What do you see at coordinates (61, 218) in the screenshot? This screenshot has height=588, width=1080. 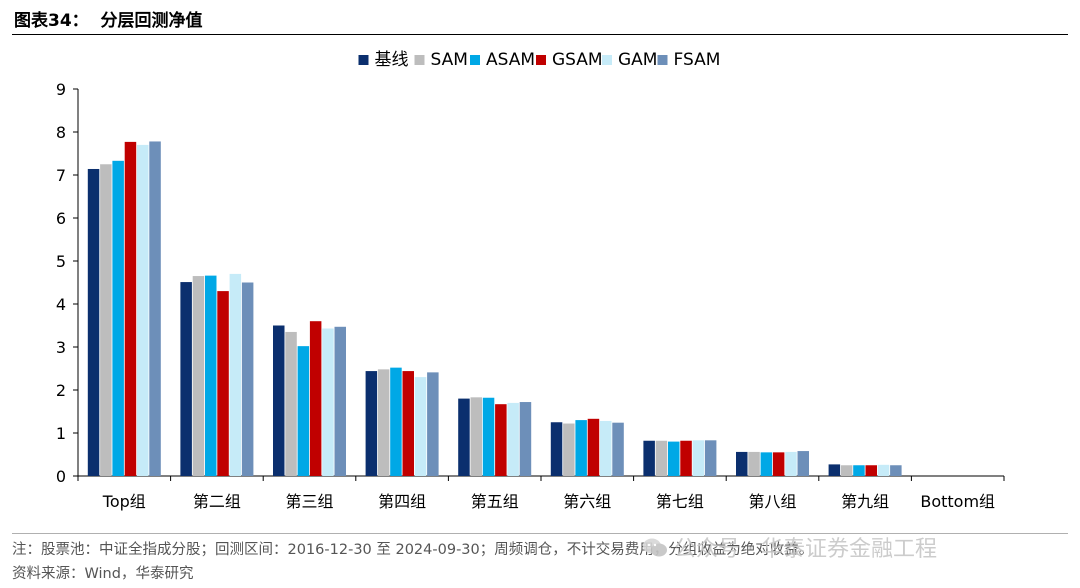 I see `y-tick-label: 6` at bounding box center [61, 218].